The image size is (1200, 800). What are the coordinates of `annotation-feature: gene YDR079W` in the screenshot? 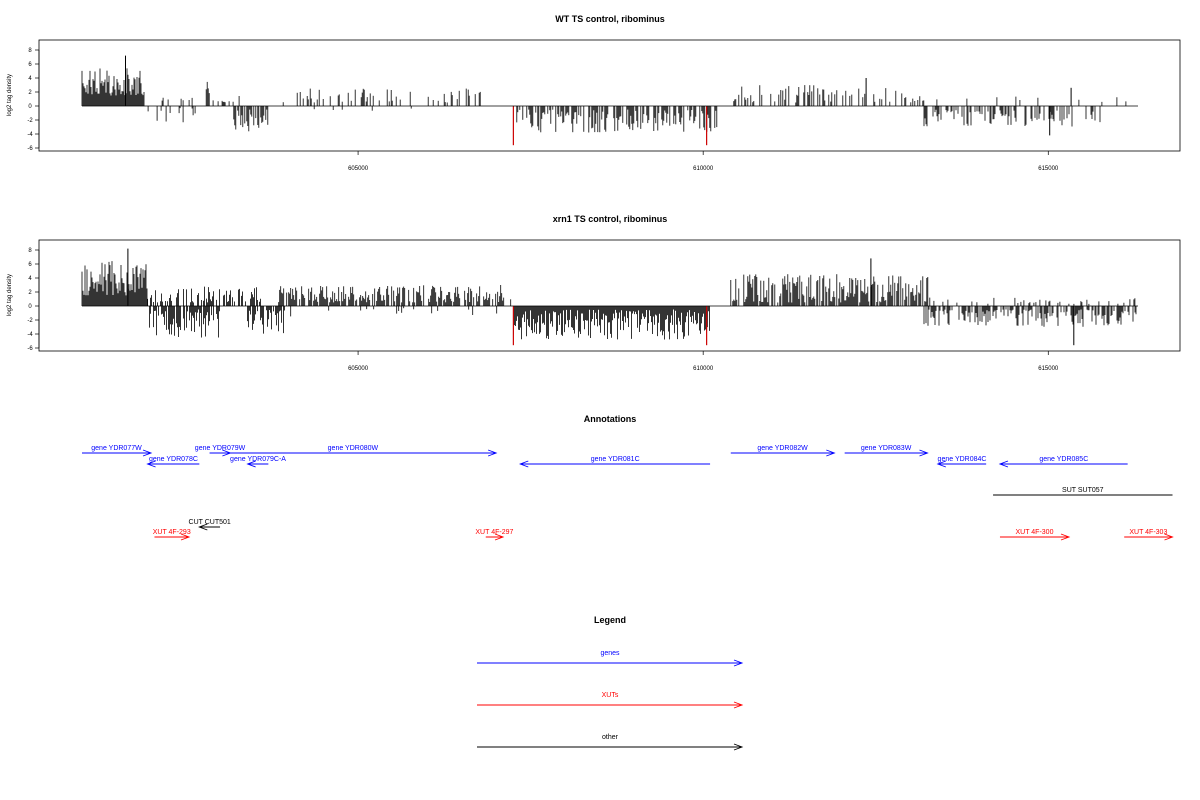 It's located at (220, 451).